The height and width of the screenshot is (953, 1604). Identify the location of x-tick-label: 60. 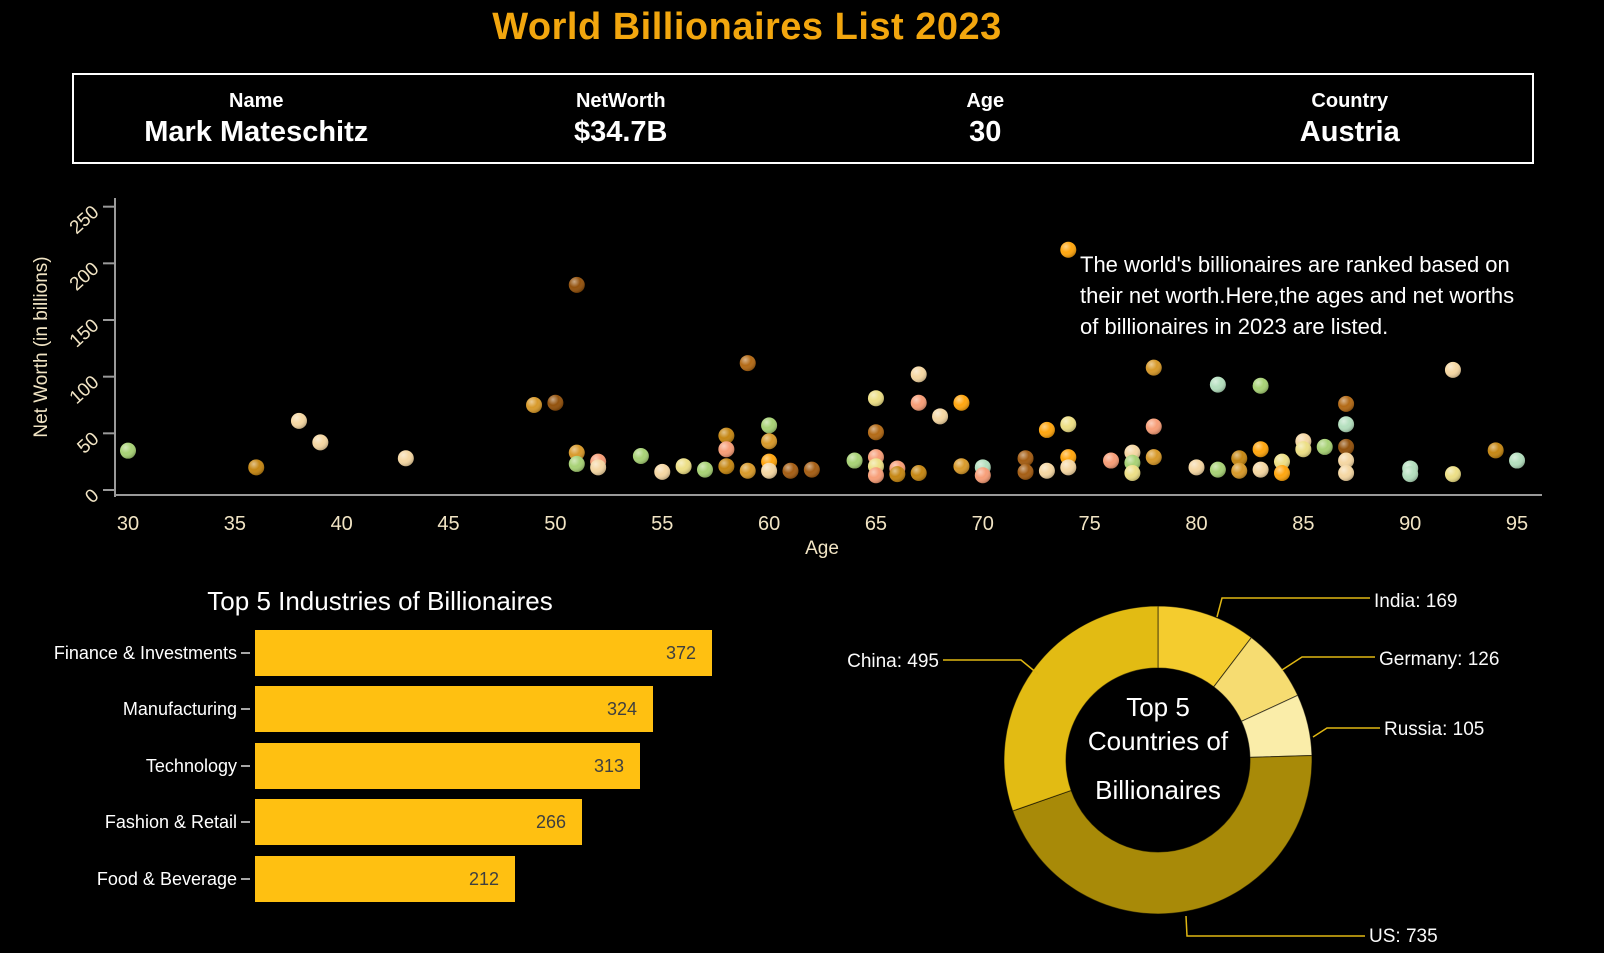
(769, 524).